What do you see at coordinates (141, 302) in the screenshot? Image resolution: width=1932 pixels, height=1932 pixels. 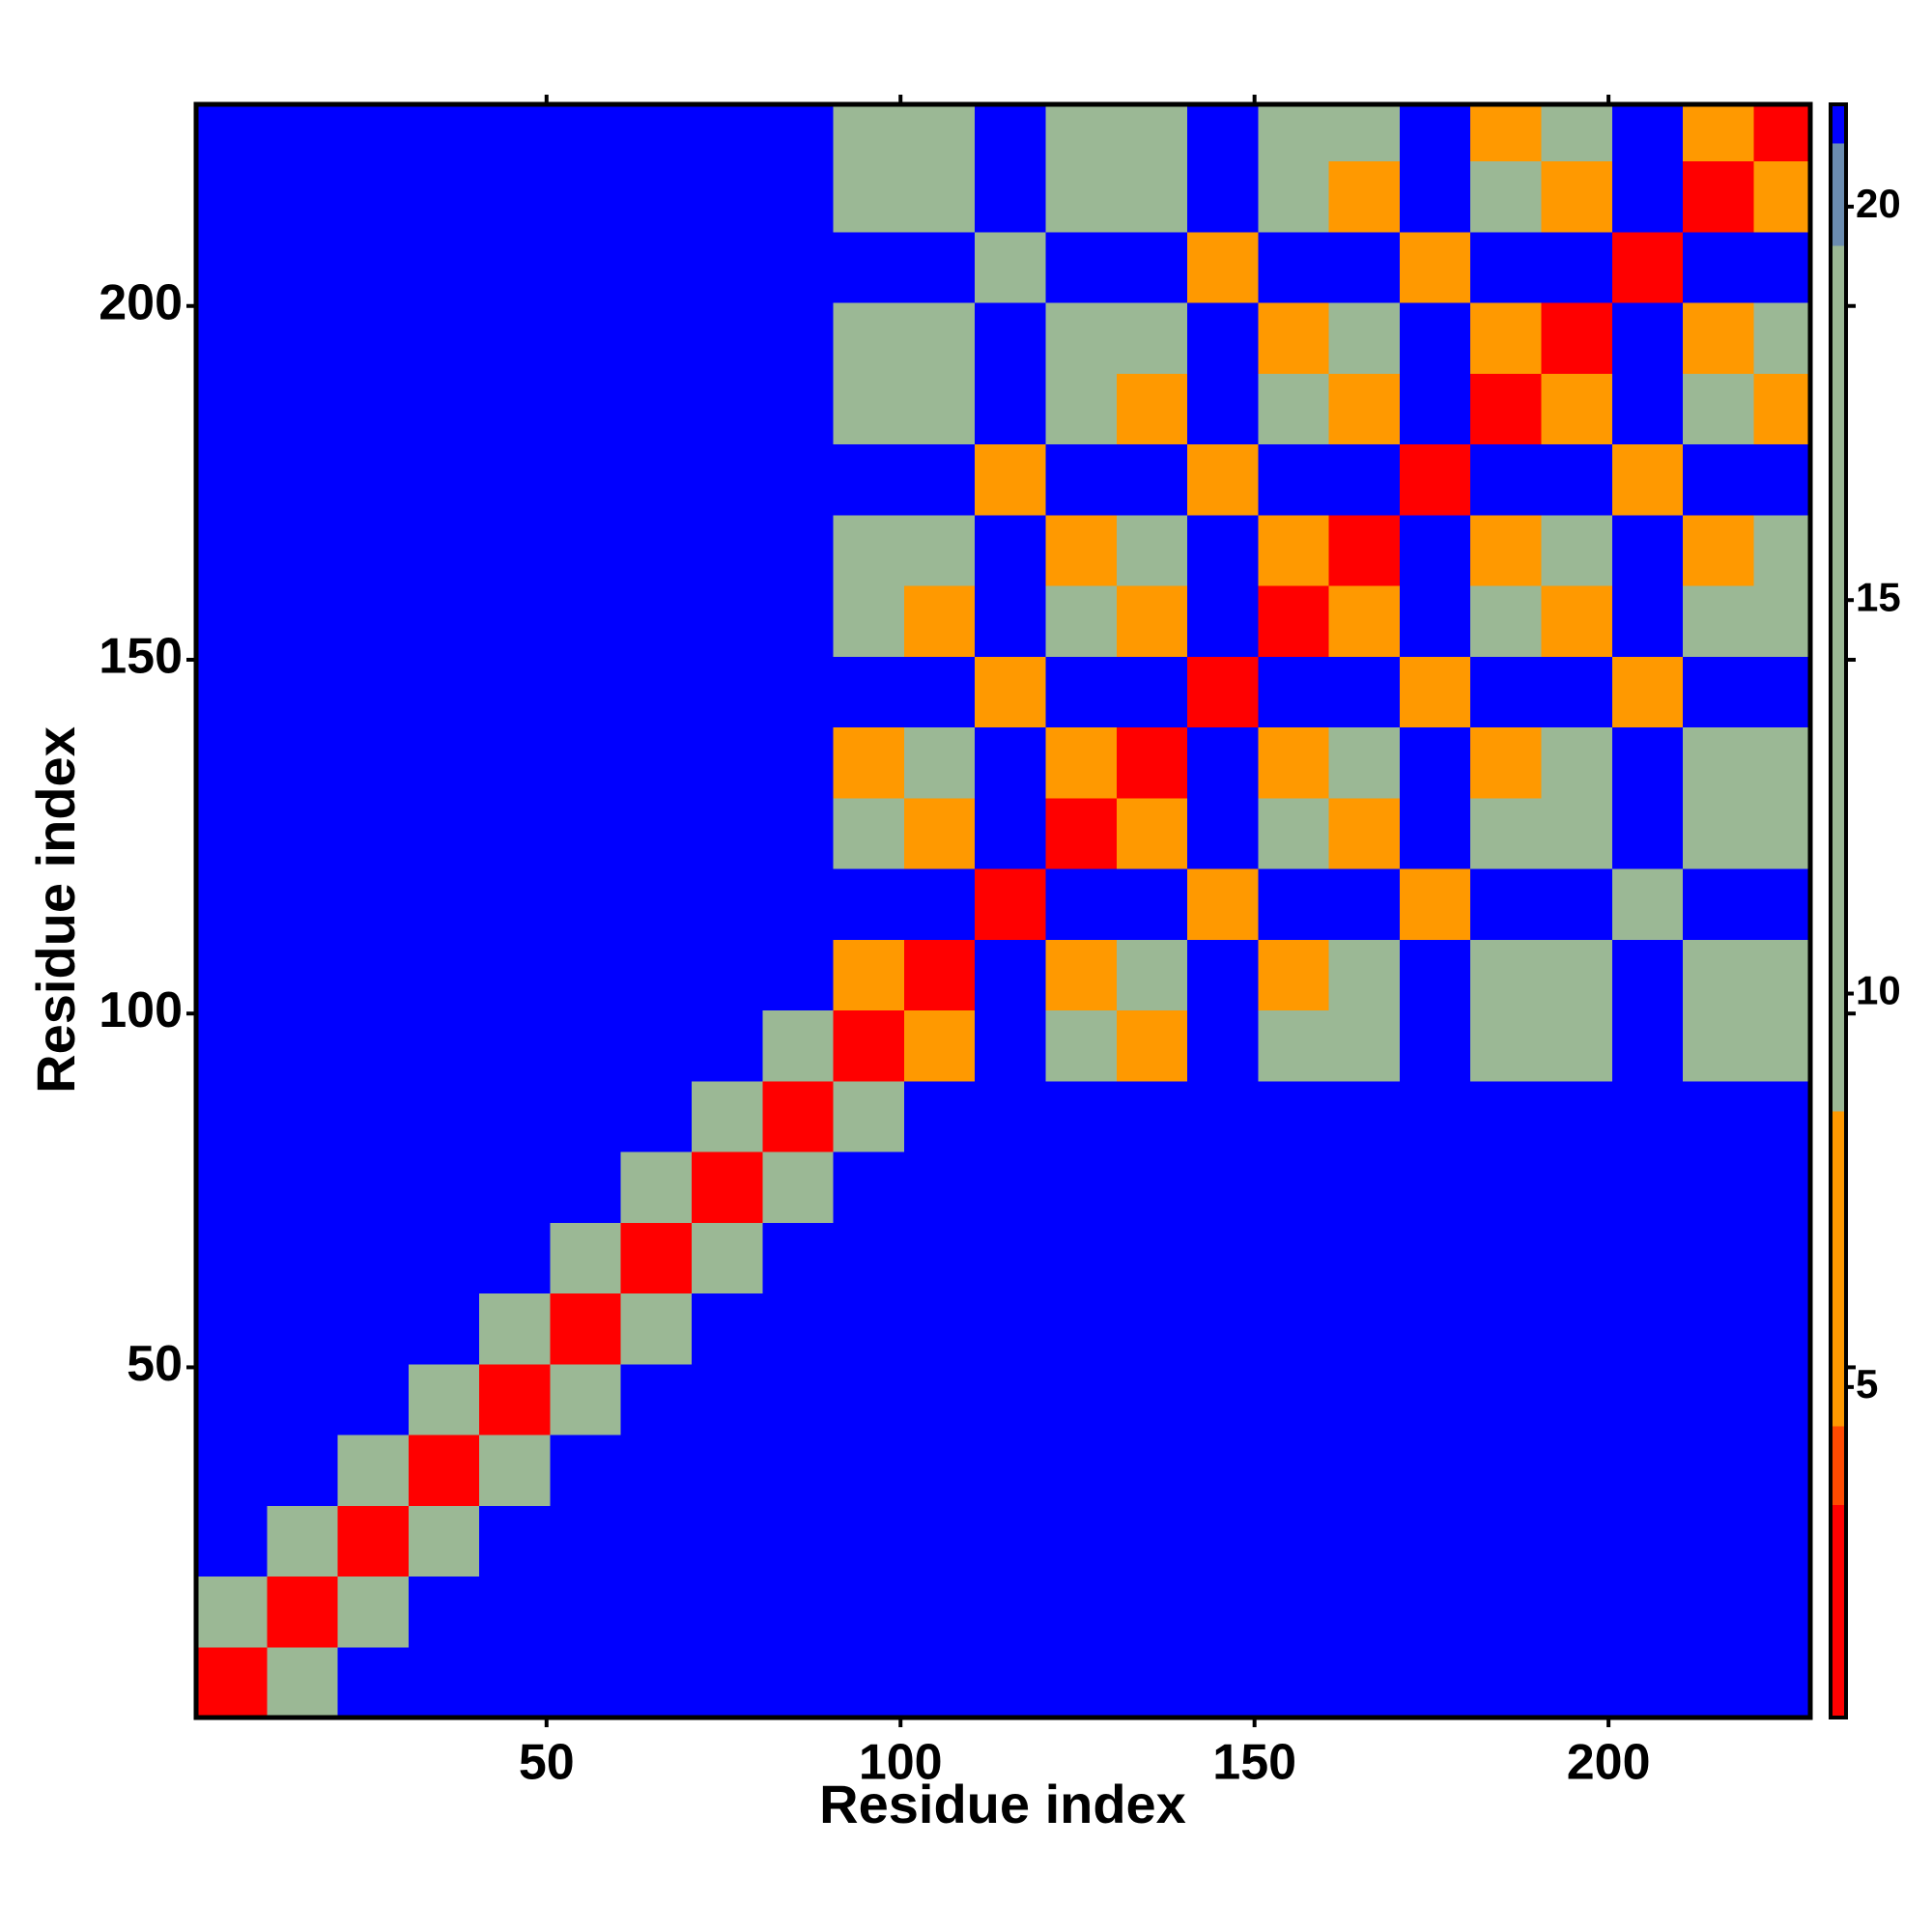 I see `y-tick-label: 200` at bounding box center [141, 302].